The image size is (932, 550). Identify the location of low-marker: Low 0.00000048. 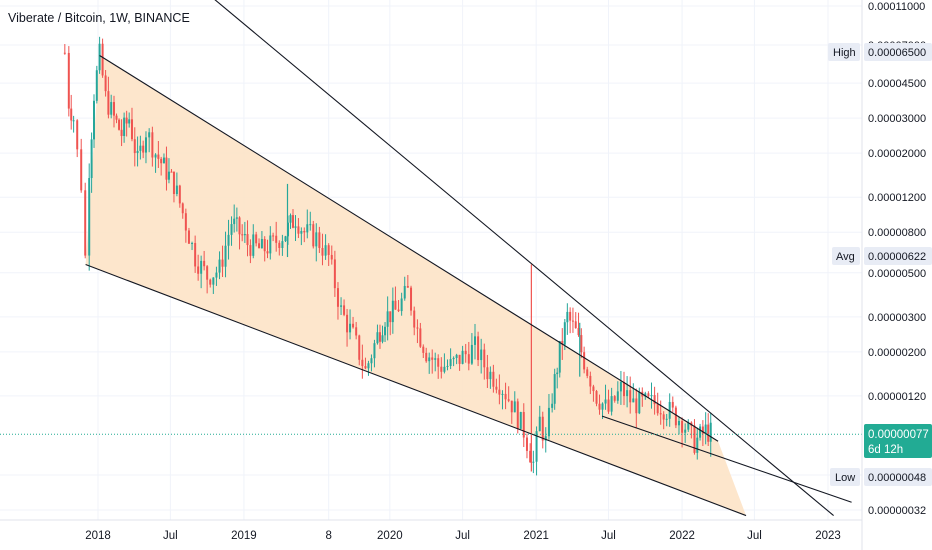
(881, 477).